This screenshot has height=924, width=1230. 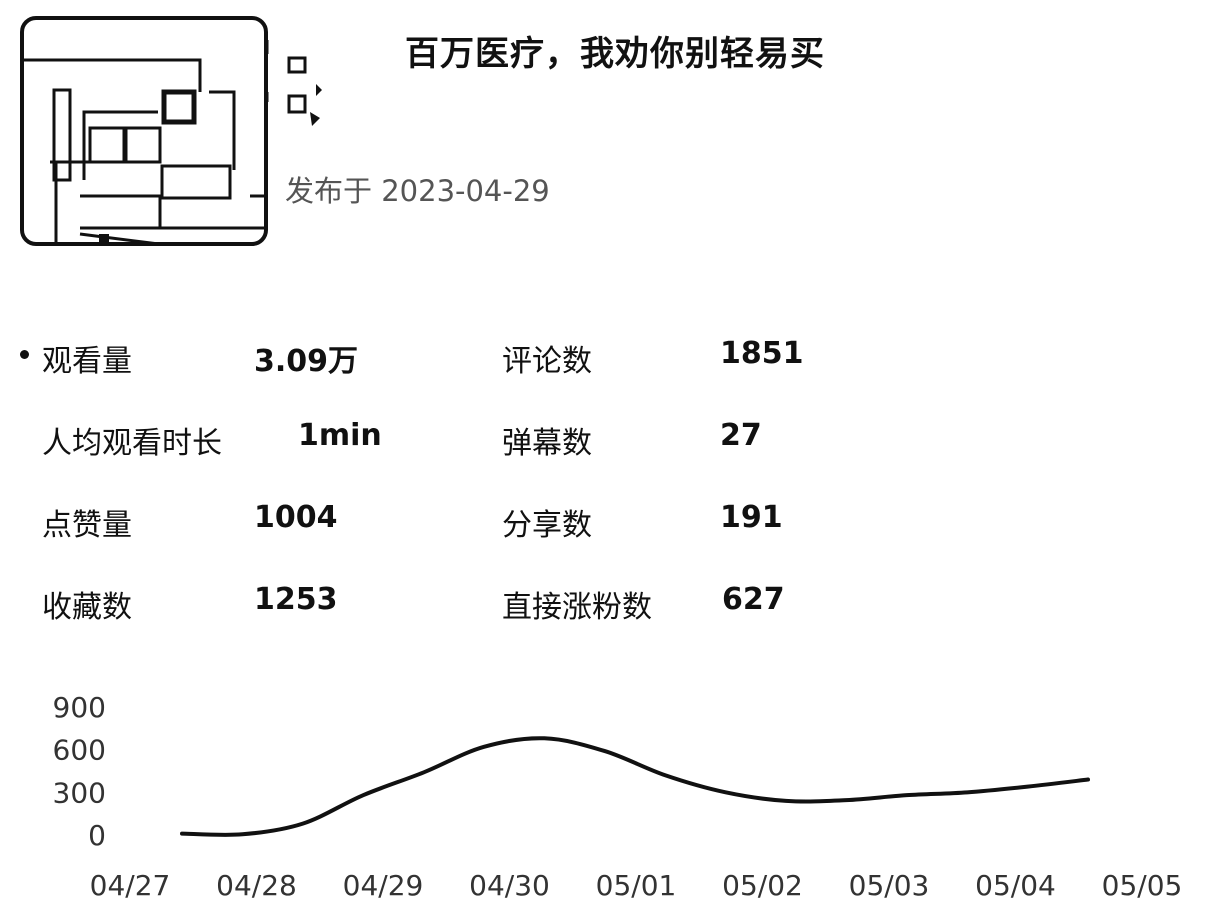 I want to click on stat-label-danmaku: 弹幕数, so click(x=547, y=443).